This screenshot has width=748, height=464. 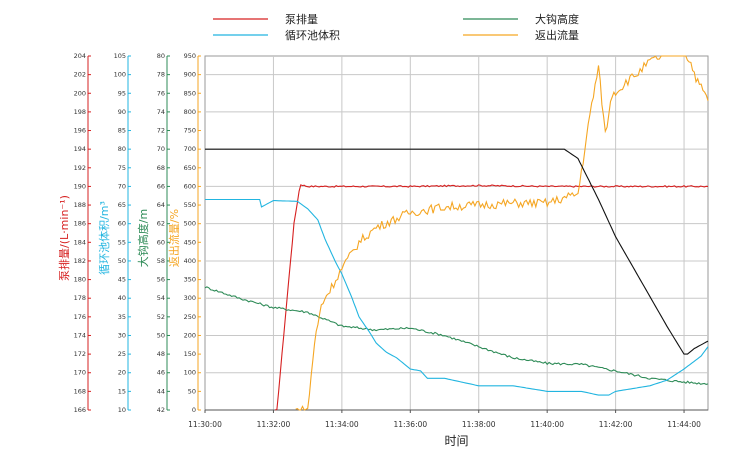 What do you see at coordinates (122, 131) in the screenshot?
I see `y-tick-label: 85` at bounding box center [122, 131].